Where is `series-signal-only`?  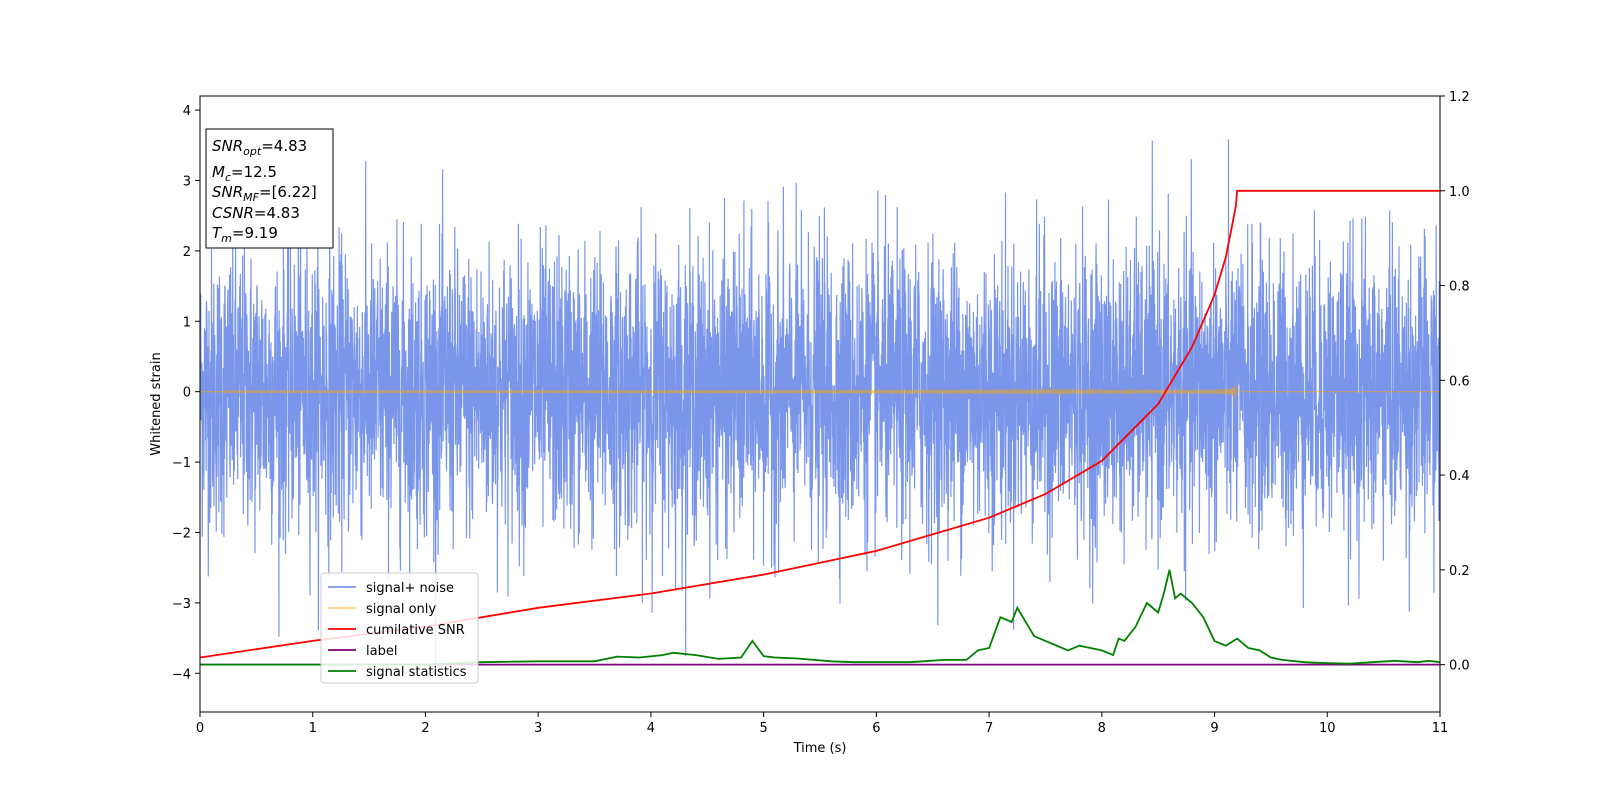 series-signal-only is located at coordinates (820, 391).